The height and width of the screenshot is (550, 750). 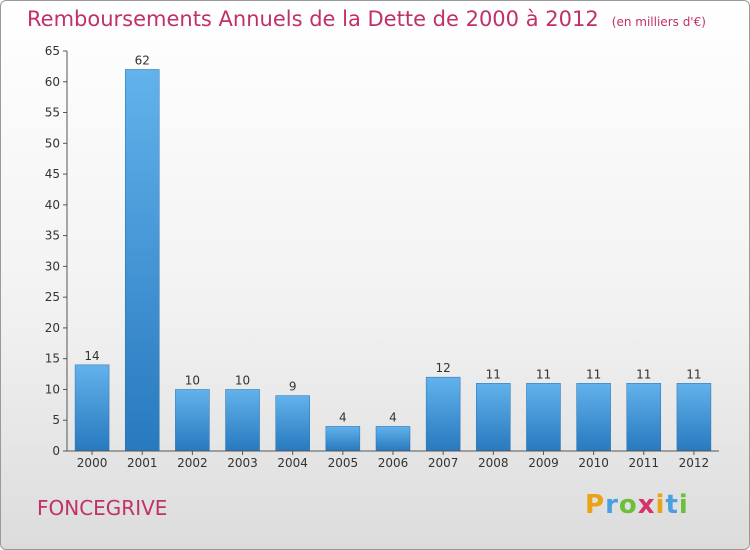 What do you see at coordinates (52, 266) in the screenshot?
I see `y-tick-label: 30` at bounding box center [52, 266].